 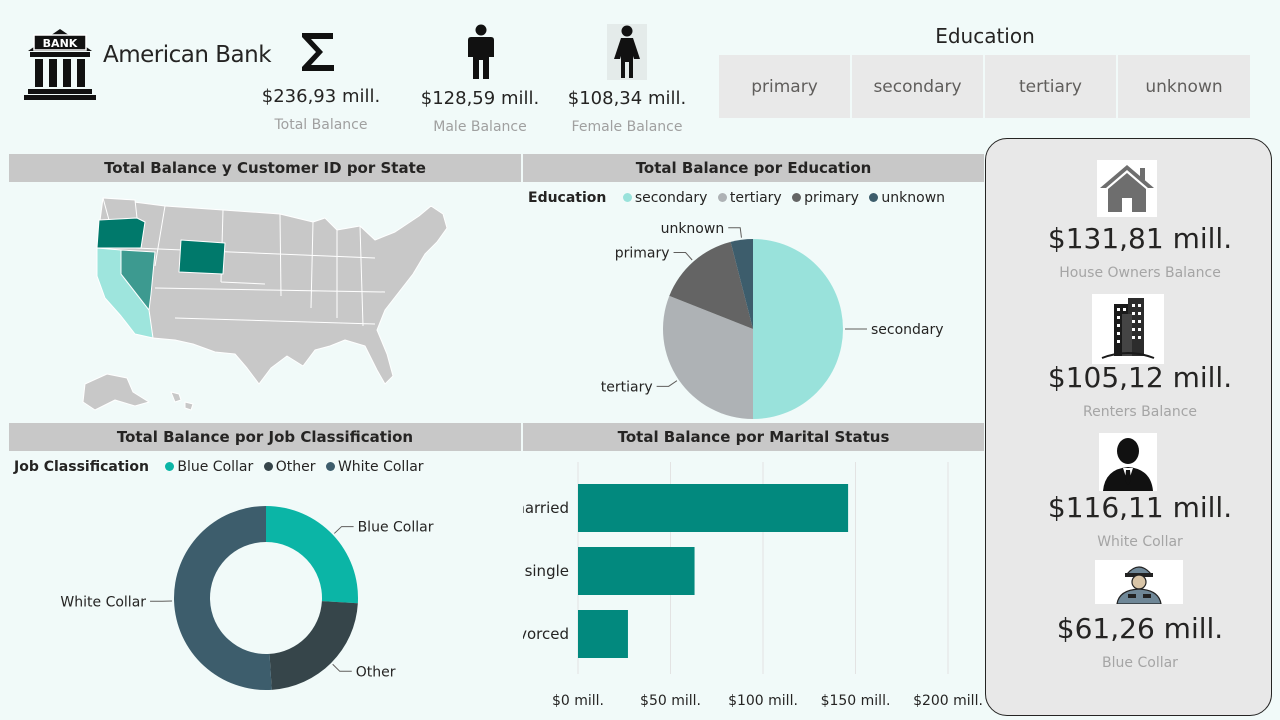 I want to click on legend-dot-unknown, so click(x=874, y=197).